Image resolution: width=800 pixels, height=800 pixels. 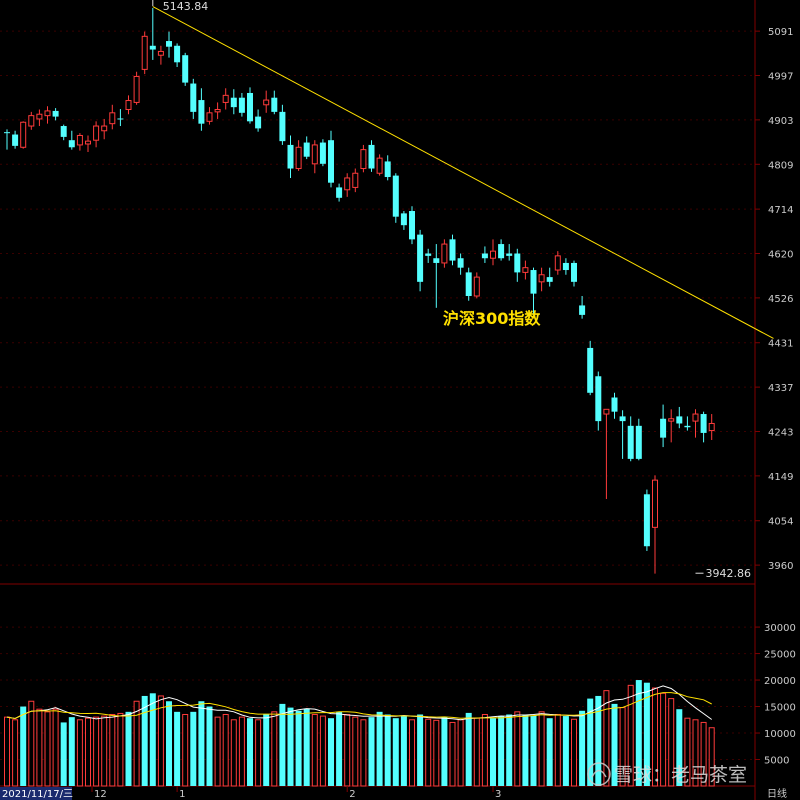 I want to click on xueqiu-logo-mark, so click(x=599, y=773).